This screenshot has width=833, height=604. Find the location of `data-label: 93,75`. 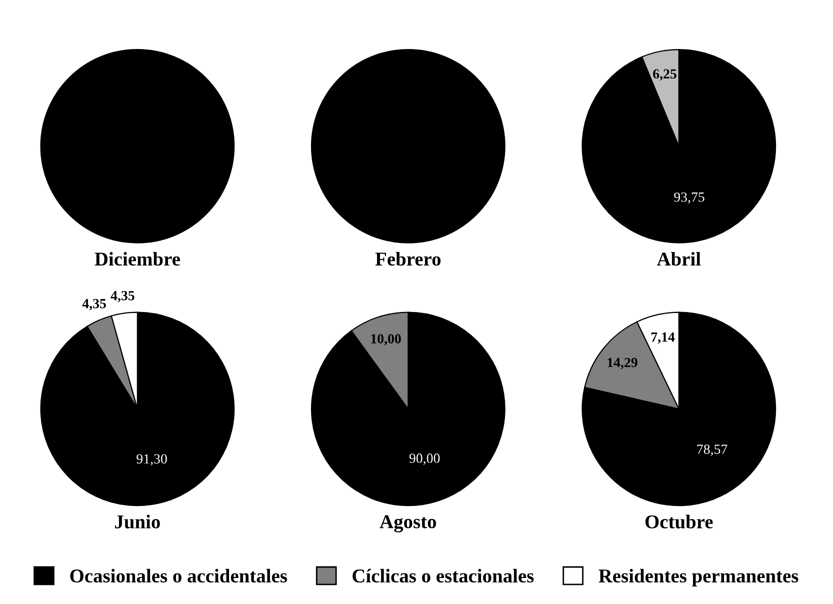

data-label: 93,75 is located at coordinates (689, 198).